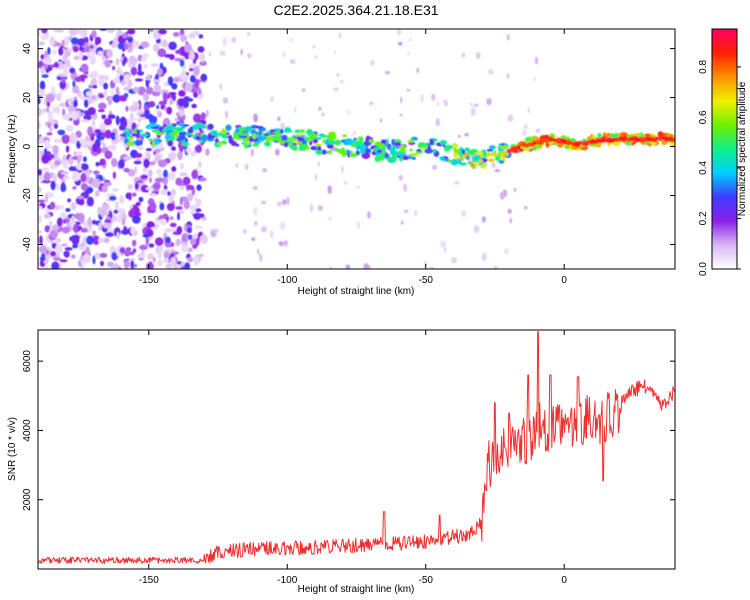  I want to click on spectrogram-x-tick-label: -150, so click(149, 280).